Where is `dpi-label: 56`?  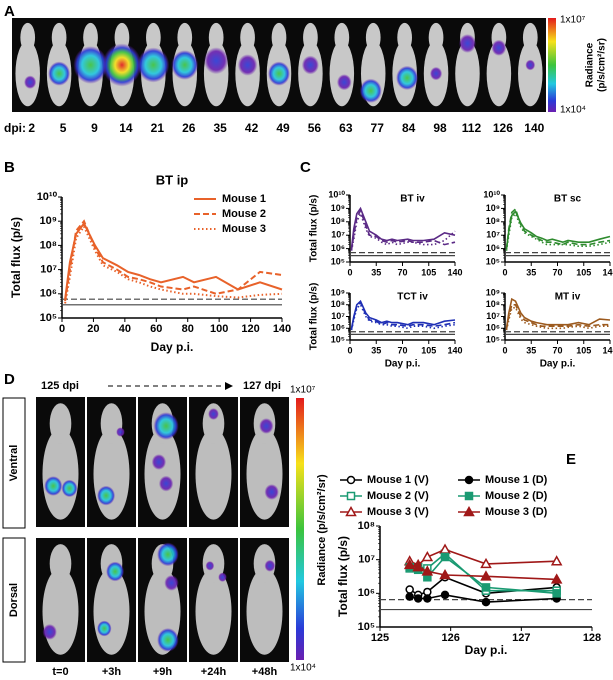 dpi-label: 56 is located at coordinates (315, 128).